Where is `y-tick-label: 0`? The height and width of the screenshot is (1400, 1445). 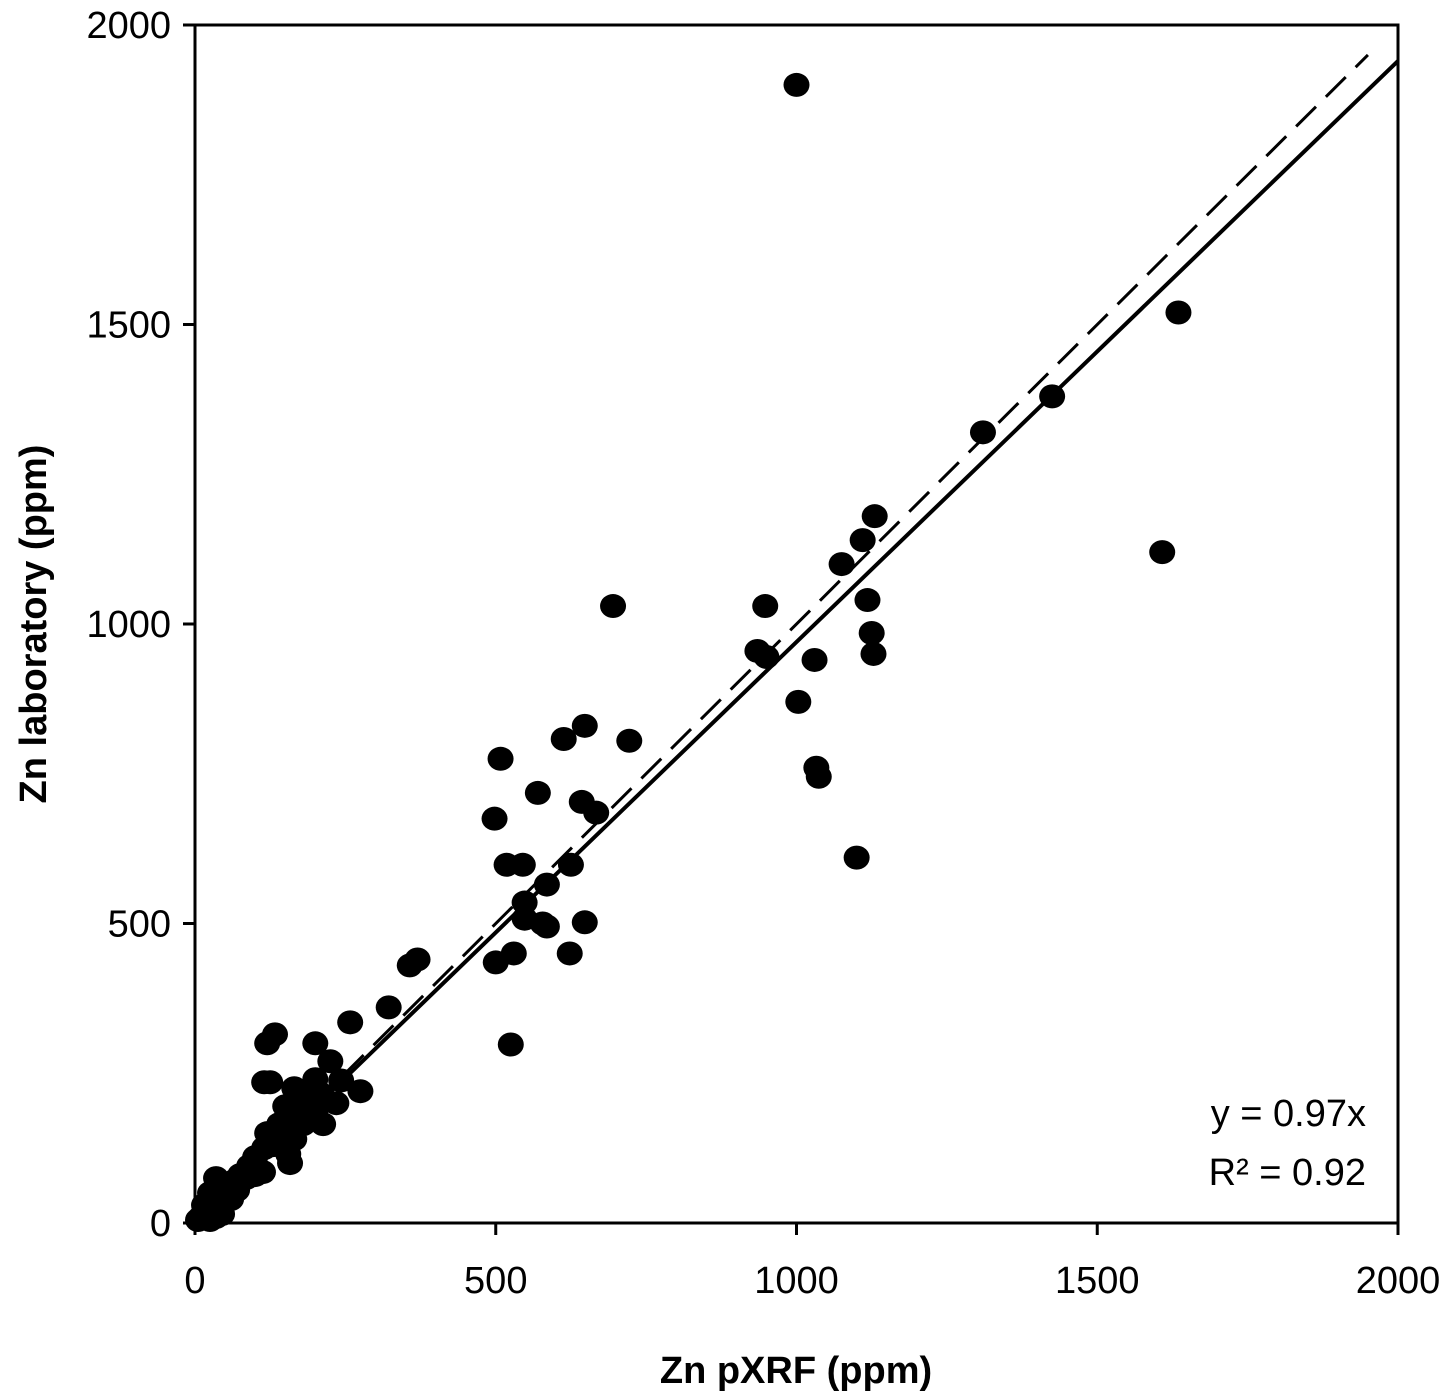
y-tick-label: 0 is located at coordinates (160, 1224).